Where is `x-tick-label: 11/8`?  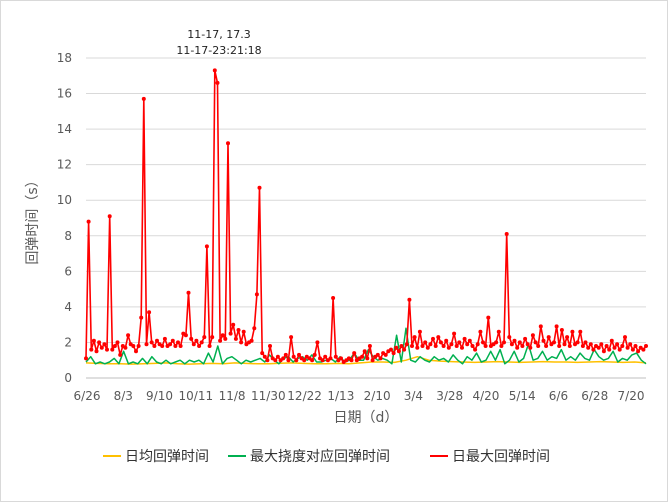
x-tick-label: 11/8 is located at coordinates (232, 396).